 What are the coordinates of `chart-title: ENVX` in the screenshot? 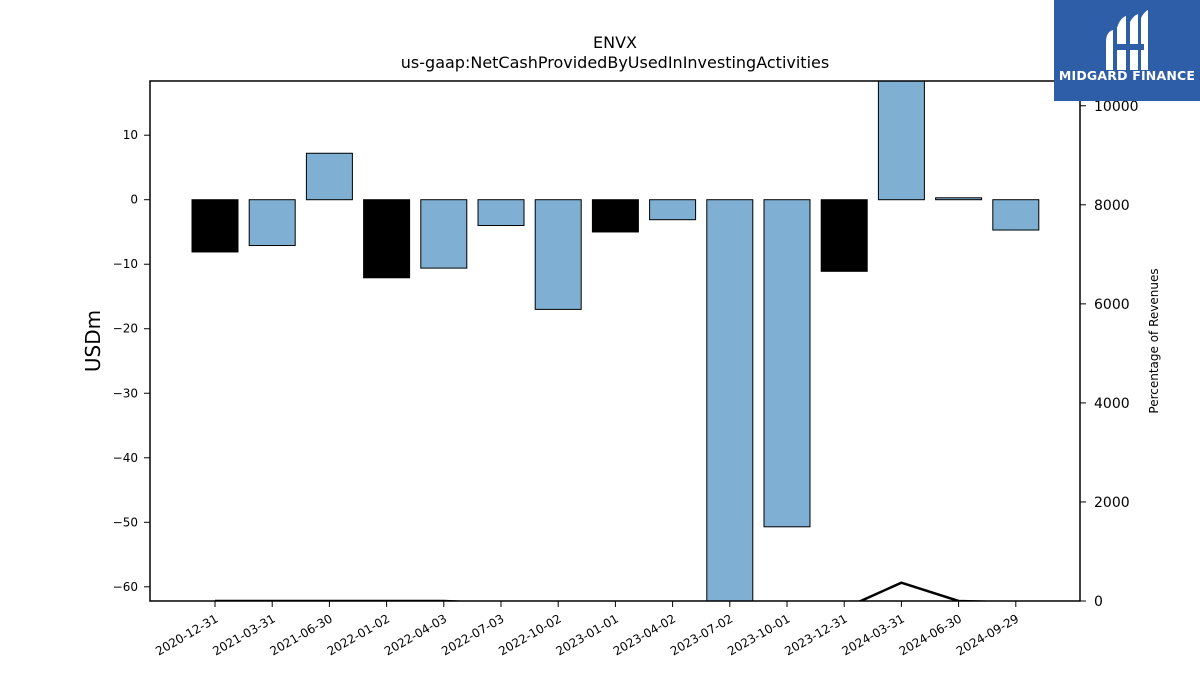 It's located at (615, 42).